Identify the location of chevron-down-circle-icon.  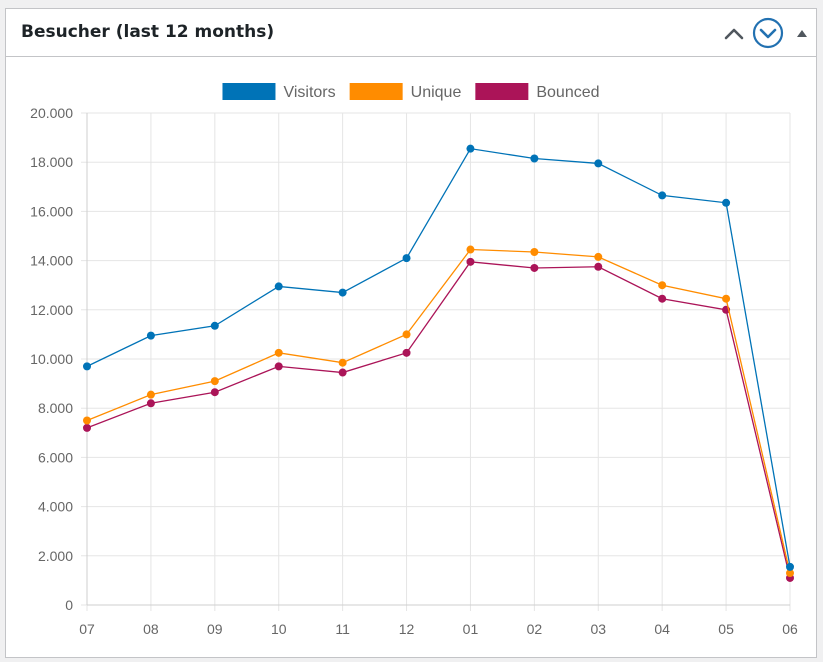
(768, 32).